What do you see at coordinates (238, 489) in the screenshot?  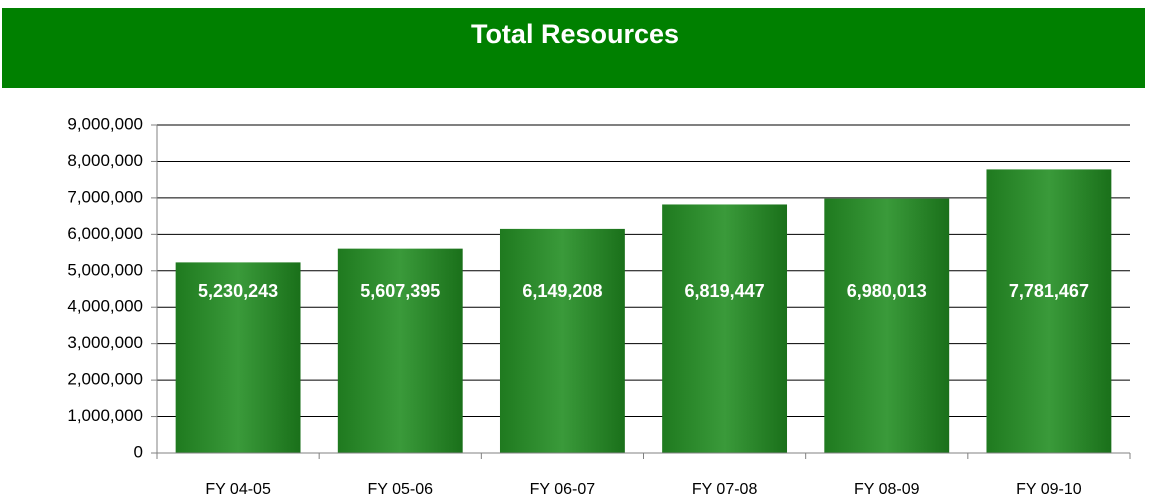 I see `x-tick-label: FY 04-05` at bounding box center [238, 489].